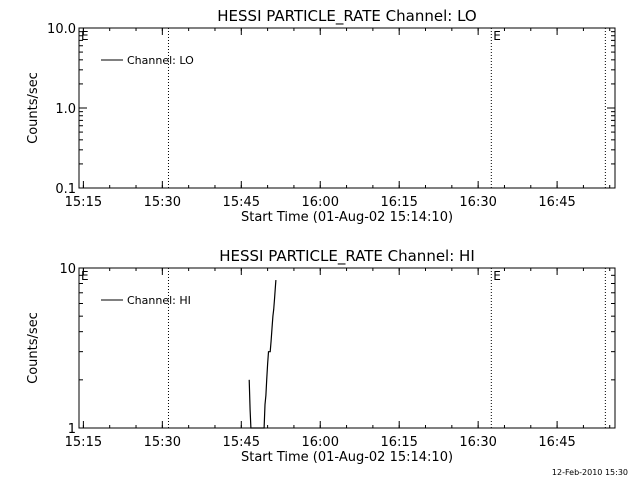 This screenshot has height=480, width=640. Describe the element at coordinates (589, 472) in the screenshot. I see `footer-timestamp: 12-Feb-2010 15:30` at that location.